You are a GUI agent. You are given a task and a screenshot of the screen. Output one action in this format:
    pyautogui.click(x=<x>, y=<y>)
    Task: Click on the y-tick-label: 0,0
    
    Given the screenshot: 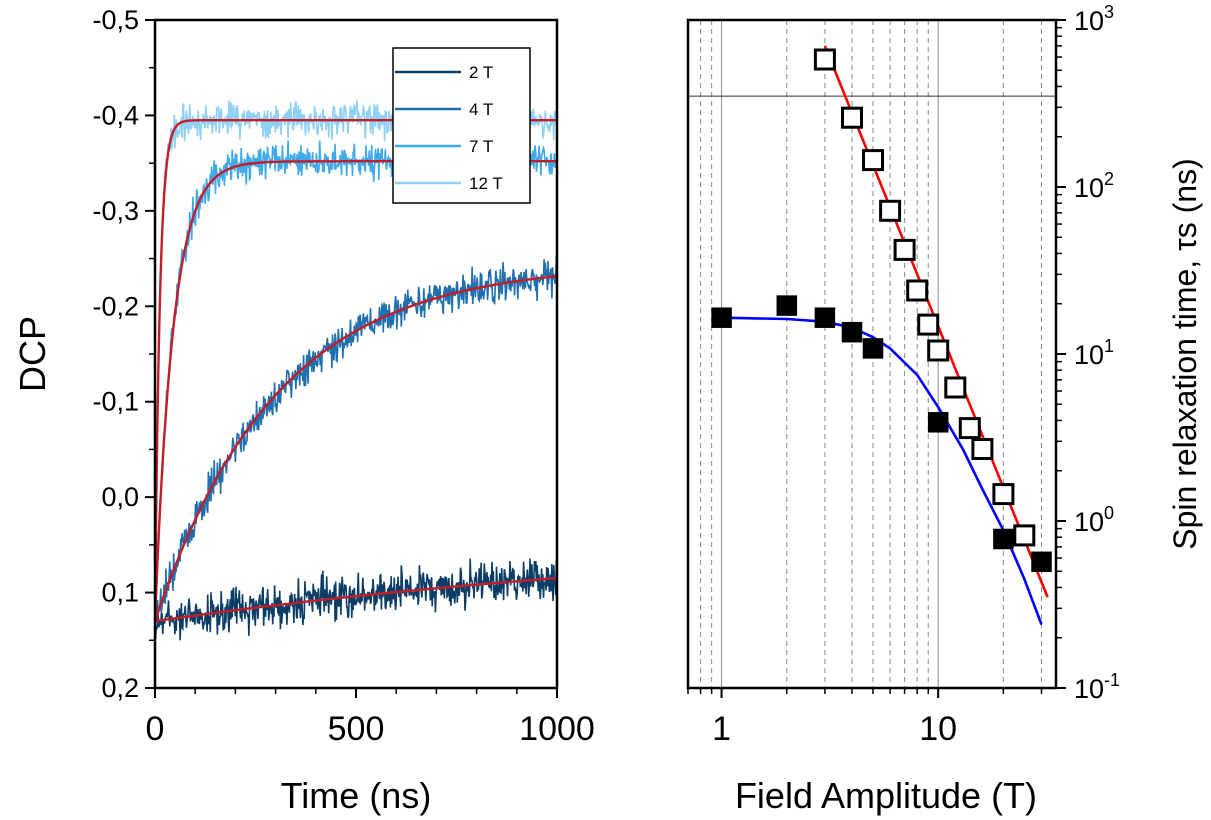 What is the action you would take?
    pyautogui.click(x=120, y=497)
    